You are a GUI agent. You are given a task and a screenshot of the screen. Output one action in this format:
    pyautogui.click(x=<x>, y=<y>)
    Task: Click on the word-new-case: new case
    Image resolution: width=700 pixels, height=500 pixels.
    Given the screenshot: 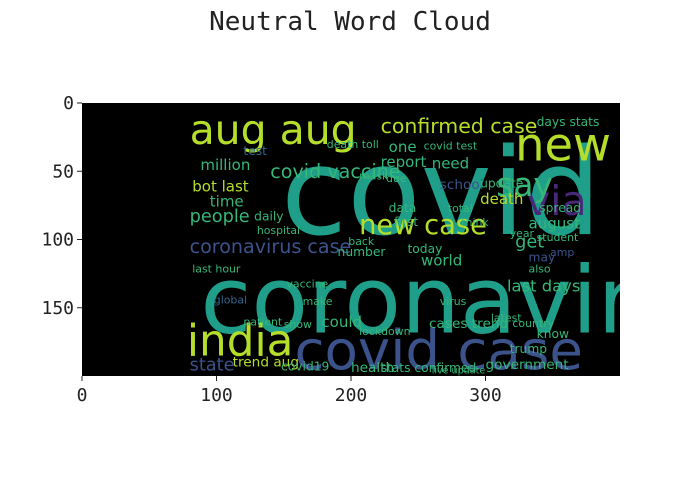 What is the action you would take?
    pyautogui.click(x=423, y=225)
    